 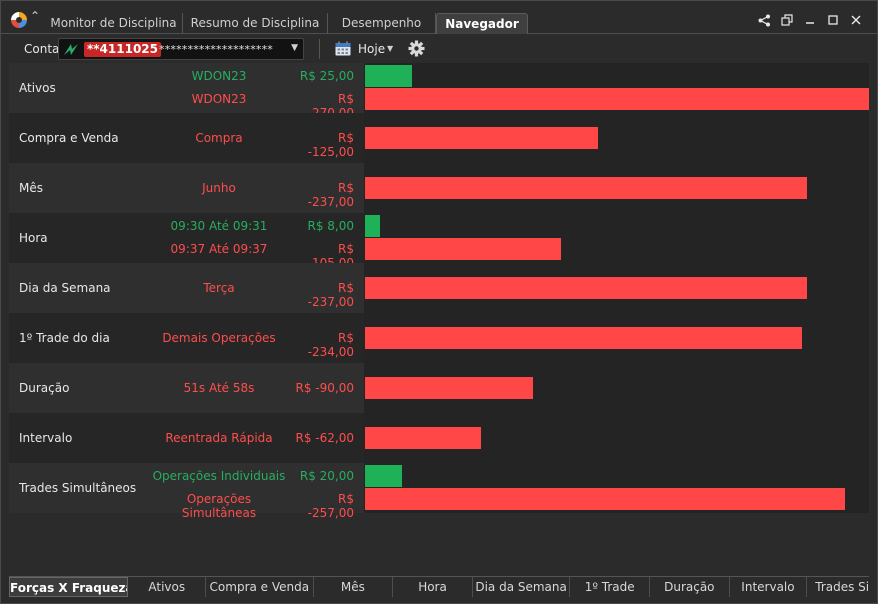 I want to click on row-label-cell: Duração 51s Até 58s R$ -90,00, so click(x=186, y=388).